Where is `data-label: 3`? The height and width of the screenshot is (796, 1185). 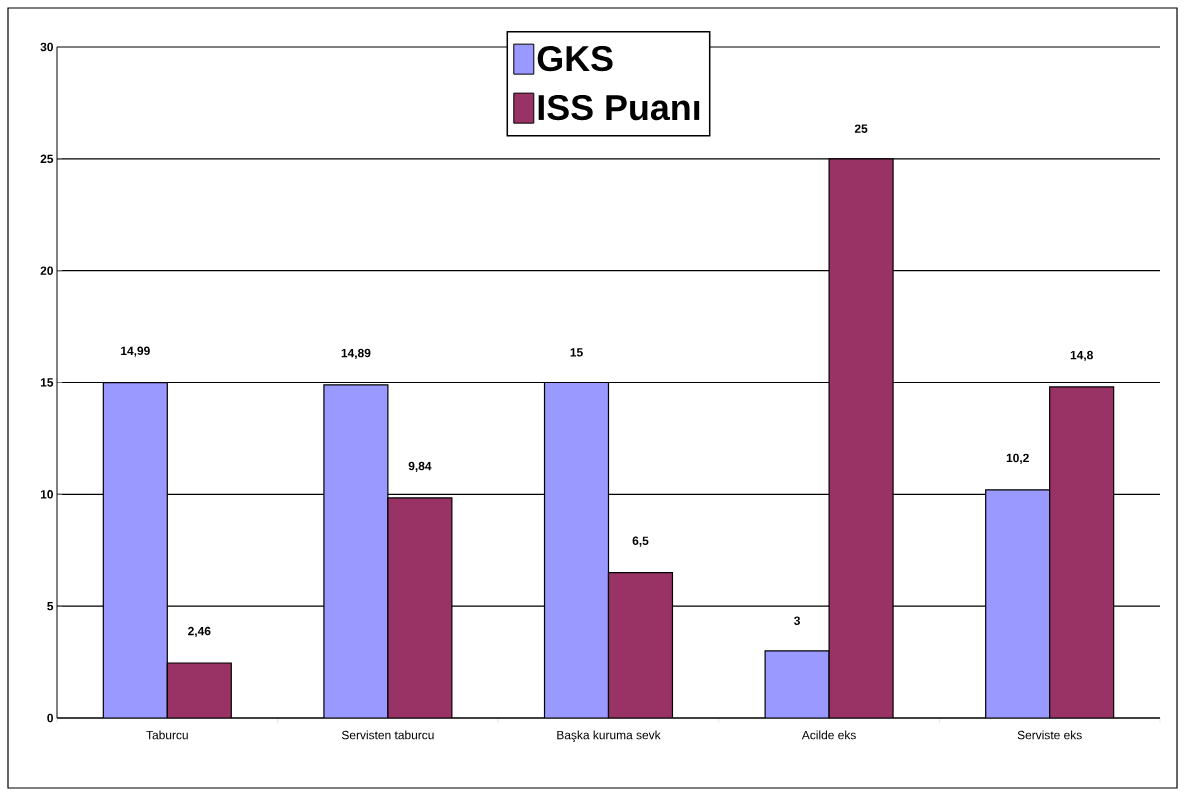
data-label: 3 is located at coordinates (797, 620).